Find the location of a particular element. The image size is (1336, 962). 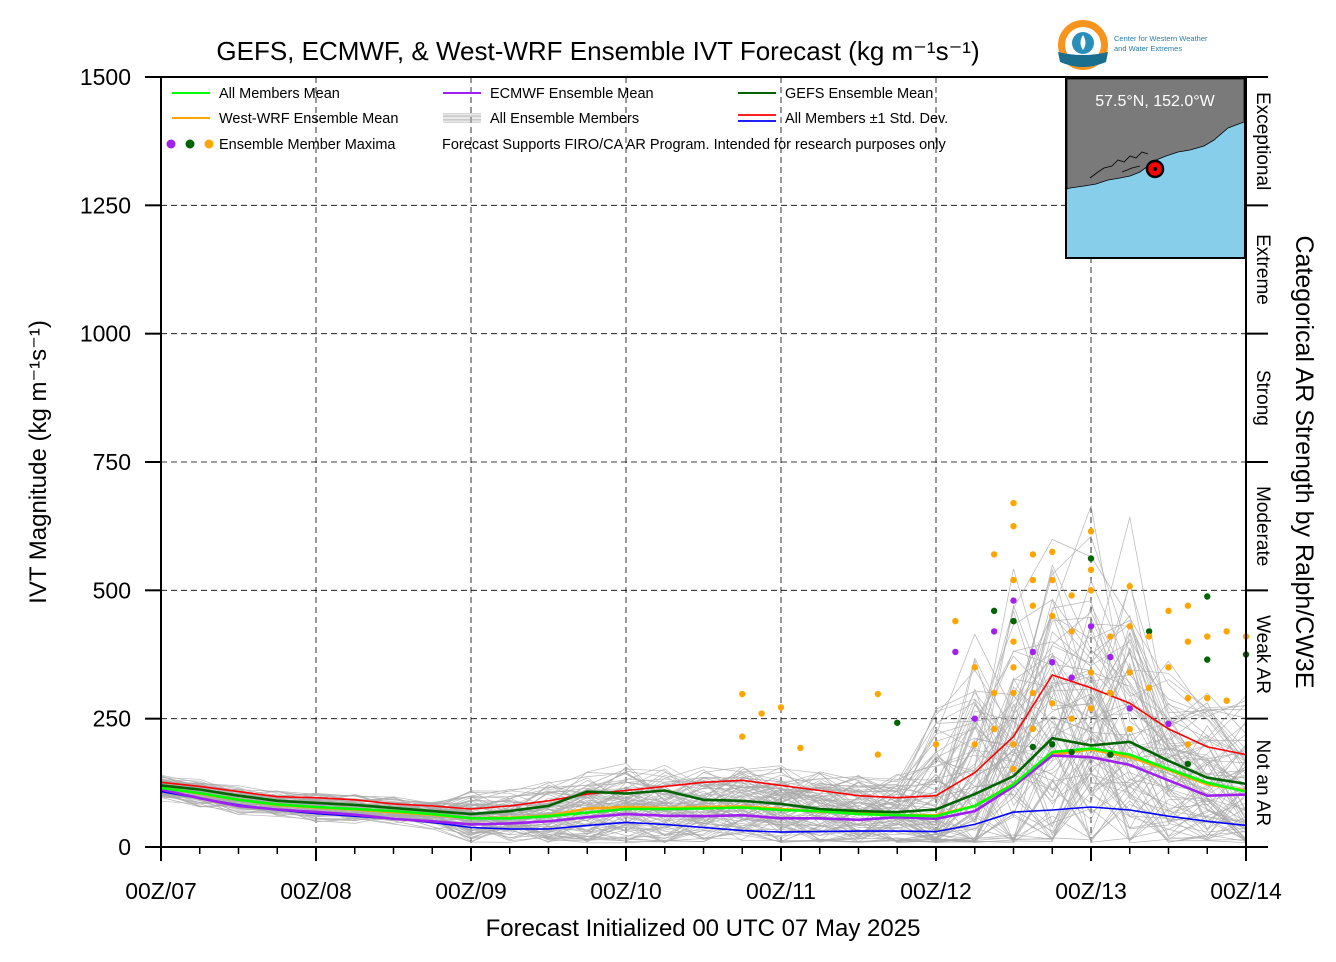

logo-wave is located at coordinates (1083, 59).